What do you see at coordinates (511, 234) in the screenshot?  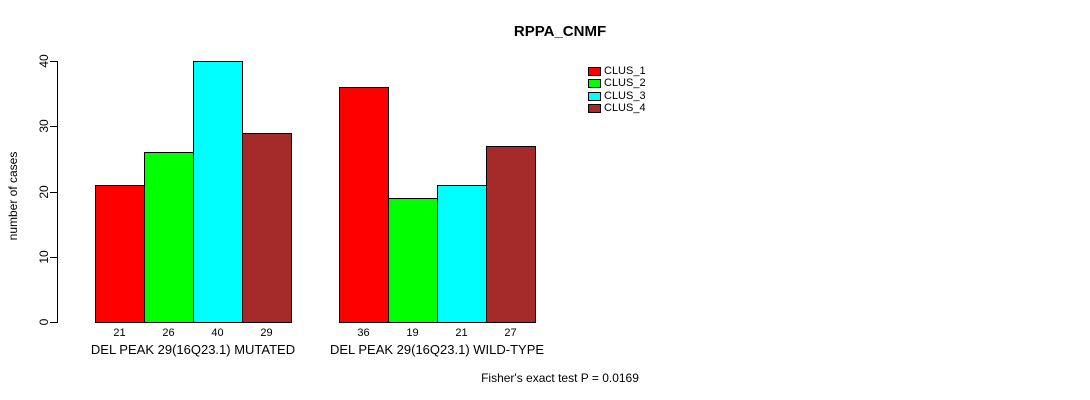 I see `bar-clus_4-group2` at bounding box center [511, 234].